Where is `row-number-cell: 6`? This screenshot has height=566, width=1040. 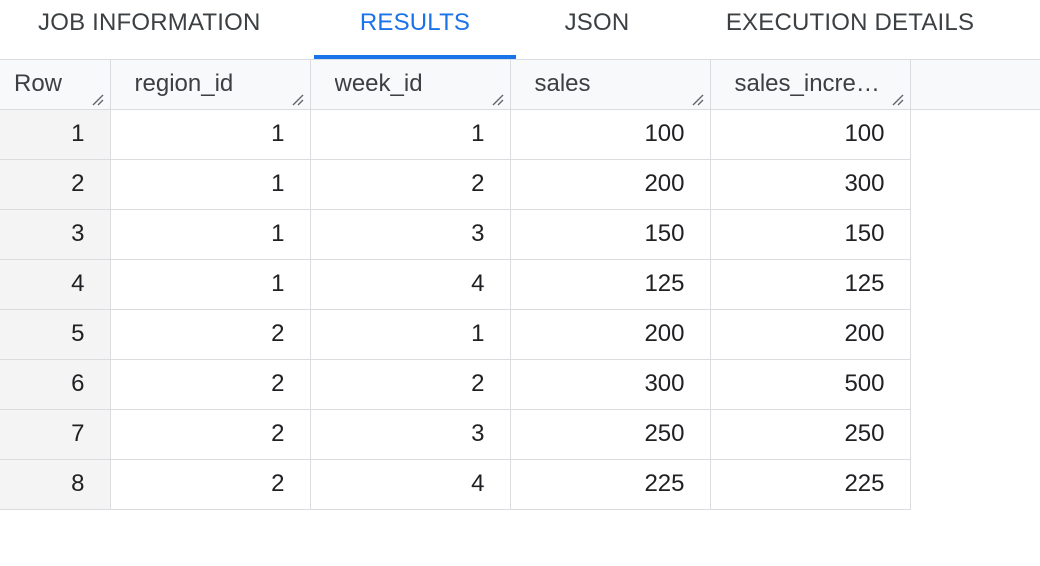 row-number-cell: 6 is located at coordinates (55, 384).